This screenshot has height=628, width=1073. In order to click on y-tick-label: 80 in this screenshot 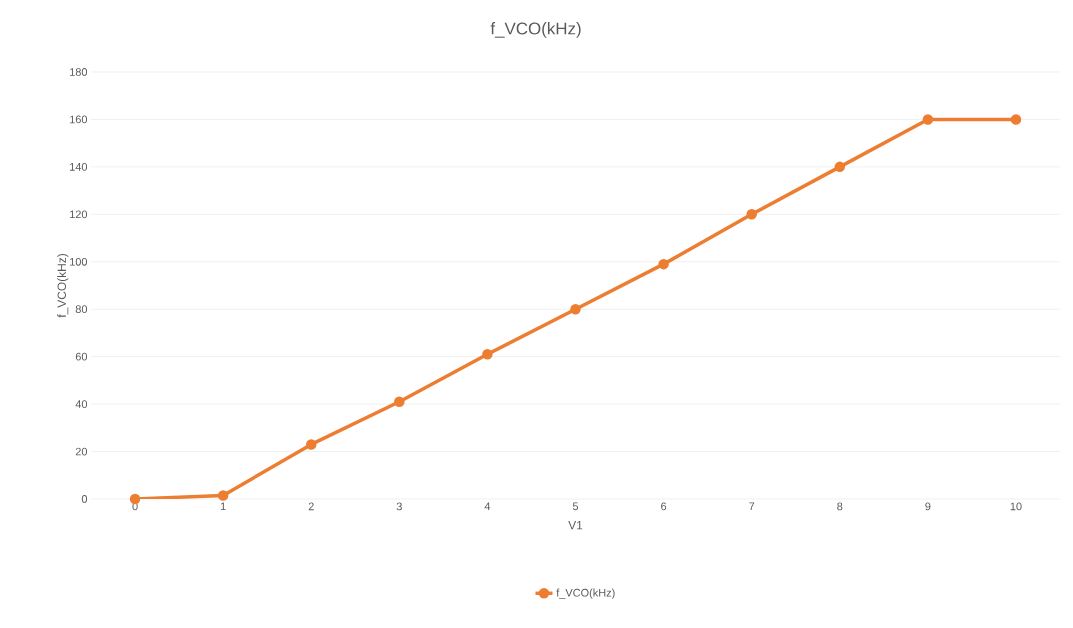, I will do `click(81, 309)`.